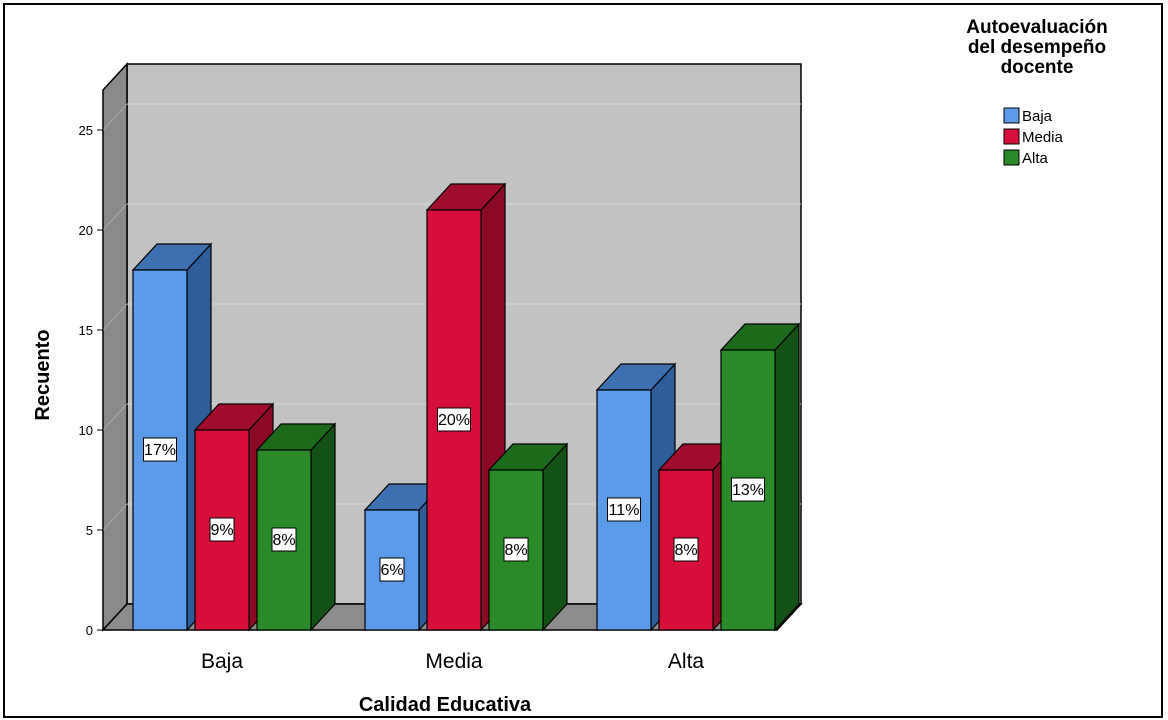  Describe the element at coordinates (1035, 158) in the screenshot. I see `legend-label: Alta` at that location.